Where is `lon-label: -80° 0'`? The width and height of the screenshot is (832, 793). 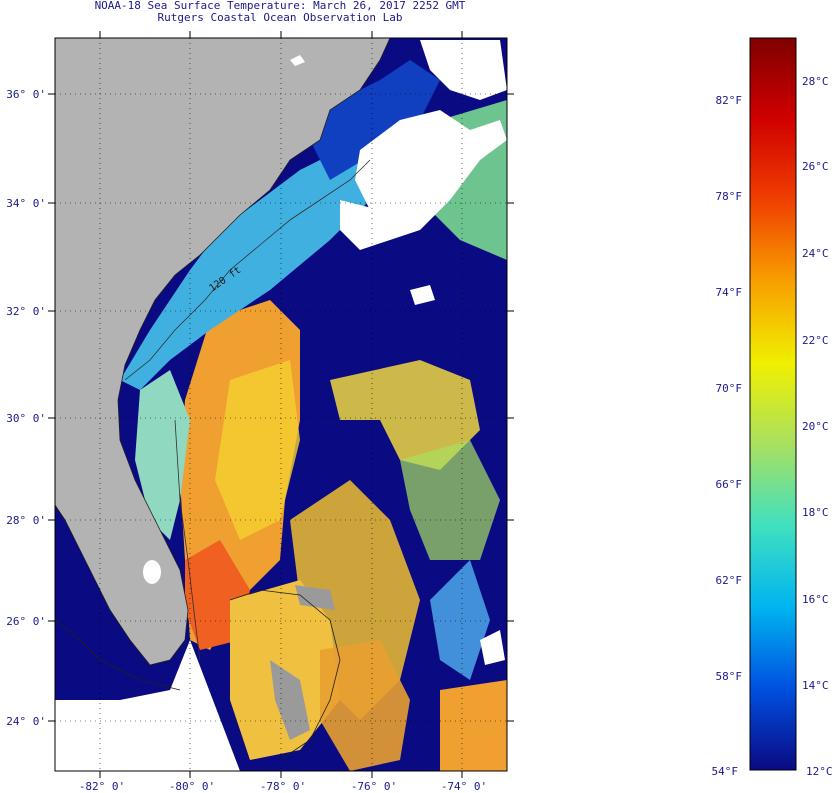 lon-label: -80° 0' is located at coordinates (192, 786).